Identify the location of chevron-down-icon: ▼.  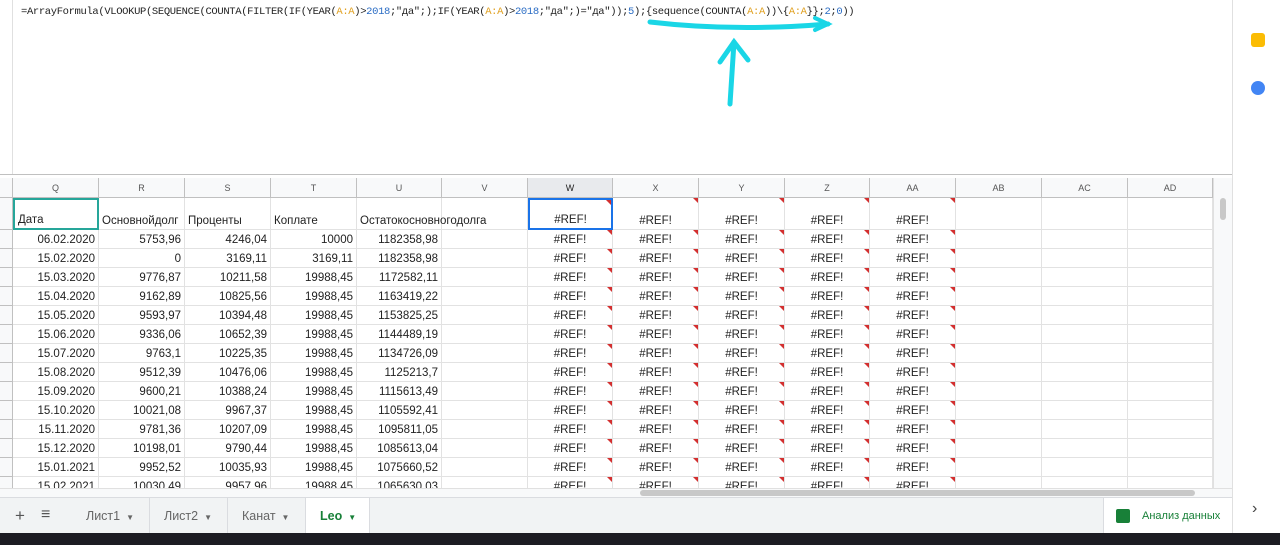
(130, 517).